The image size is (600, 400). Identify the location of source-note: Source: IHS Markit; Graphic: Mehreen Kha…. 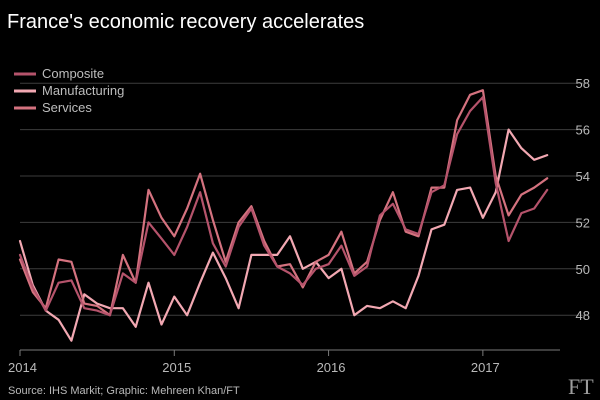
(124, 391).